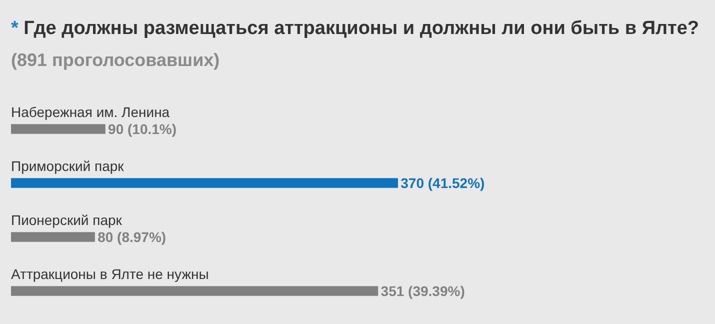 The height and width of the screenshot is (324, 715). Describe the element at coordinates (67, 220) in the screenshot. I see `y-tick-label: Пионерский парк` at that location.